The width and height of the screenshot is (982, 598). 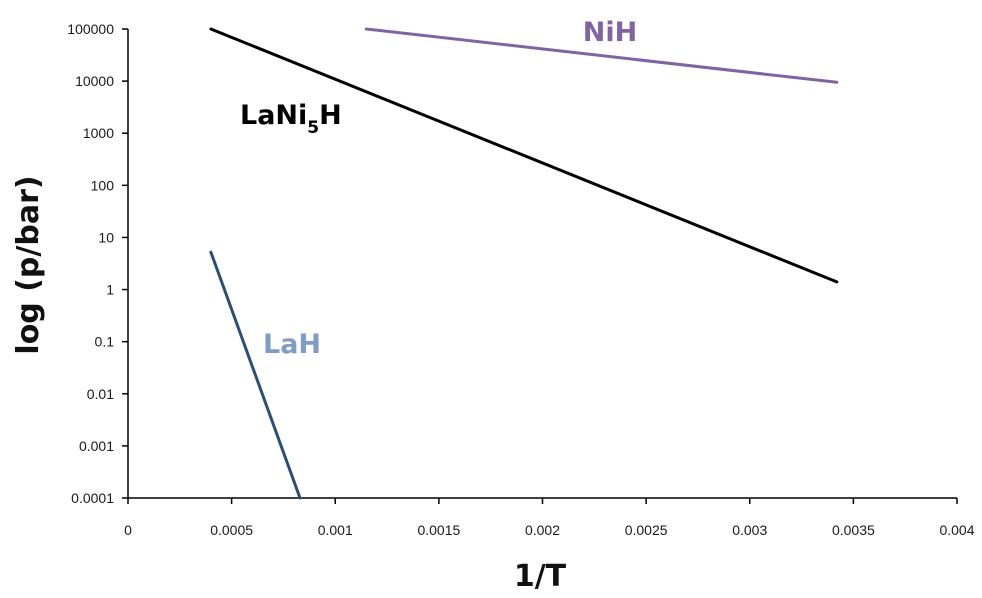 I want to click on y-ticks: 0.0001 0.001 0.01 0.1 1 10 100 1000 10000 100000, so click(x=97, y=263).